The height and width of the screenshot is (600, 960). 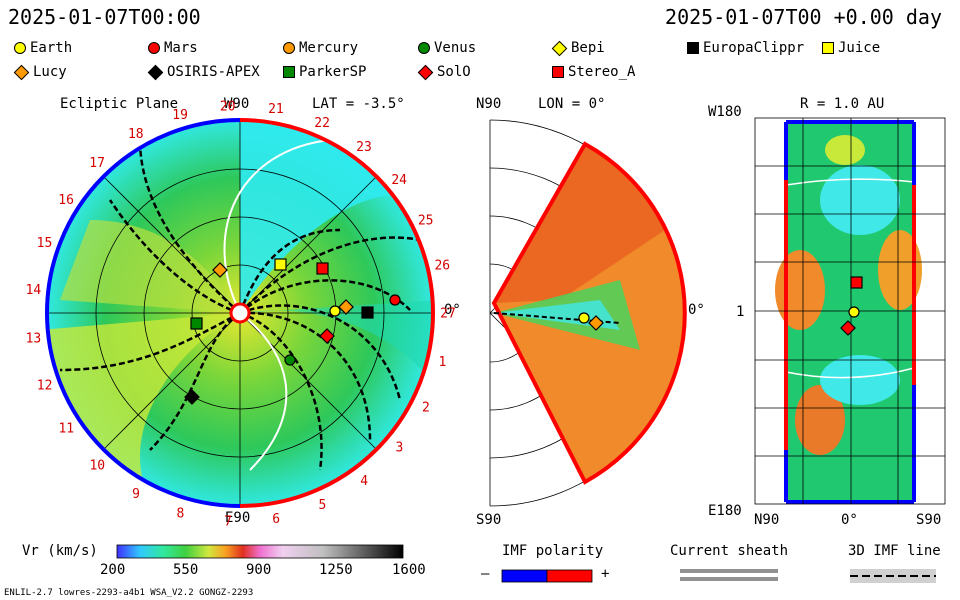 I want to click on legend-label: EuropaClippr, so click(x=754, y=48).